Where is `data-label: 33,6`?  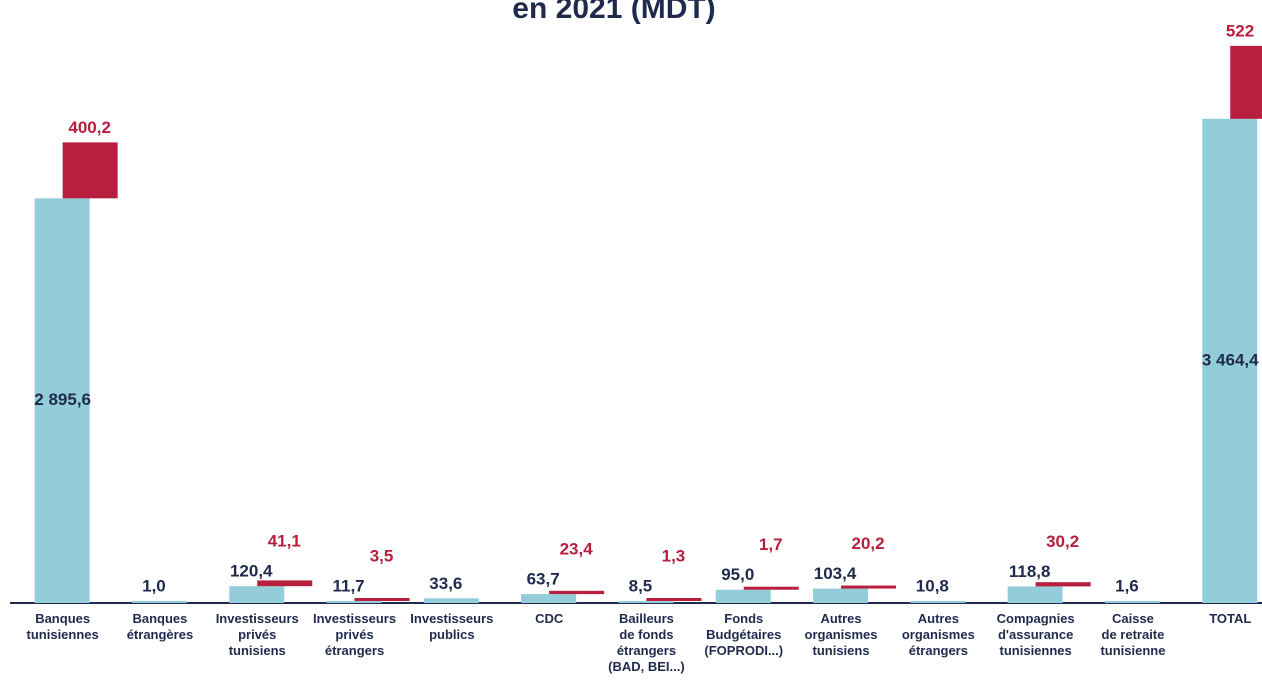
data-label: 33,6 is located at coordinates (445, 583).